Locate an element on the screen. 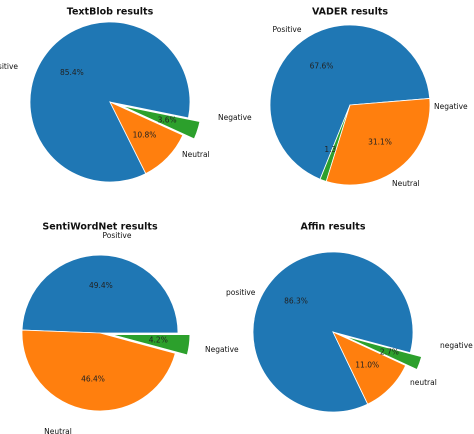 The image size is (474, 434). slice-percent-label: 3.6% is located at coordinates (167, 120).